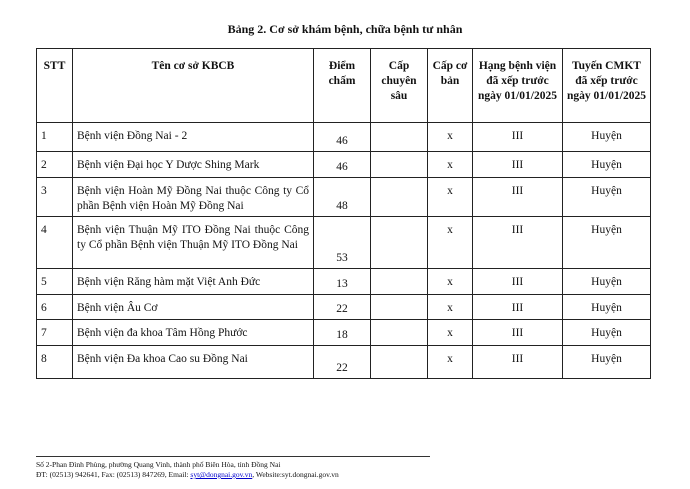 Image resolution: width=690 pixels, height=489 pixels. Describe the element at coordinates (193, 362) in the screenshot. I see `row-name: Bệnh viện Đa khoa Cao su Đồng Nai` at that location.